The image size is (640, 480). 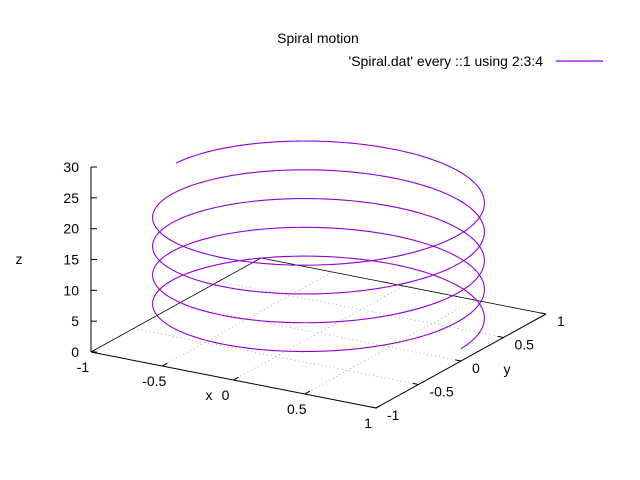 I want to click on legend: 'Spiral.dat' every ::1 using 2:3:4, so click(x=476, y=61).